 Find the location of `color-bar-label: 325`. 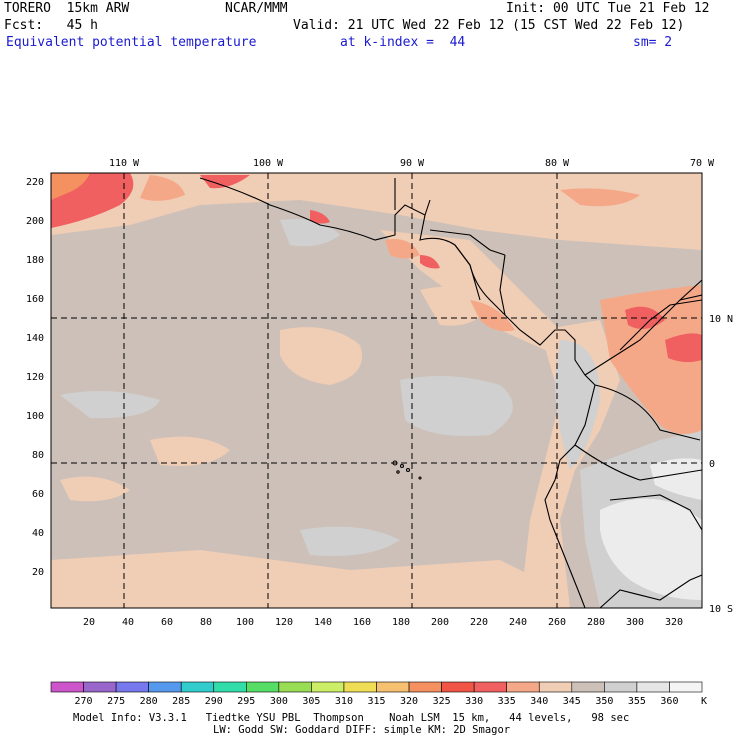

color-bar-label: 325 is located at coordinates (442, 701).